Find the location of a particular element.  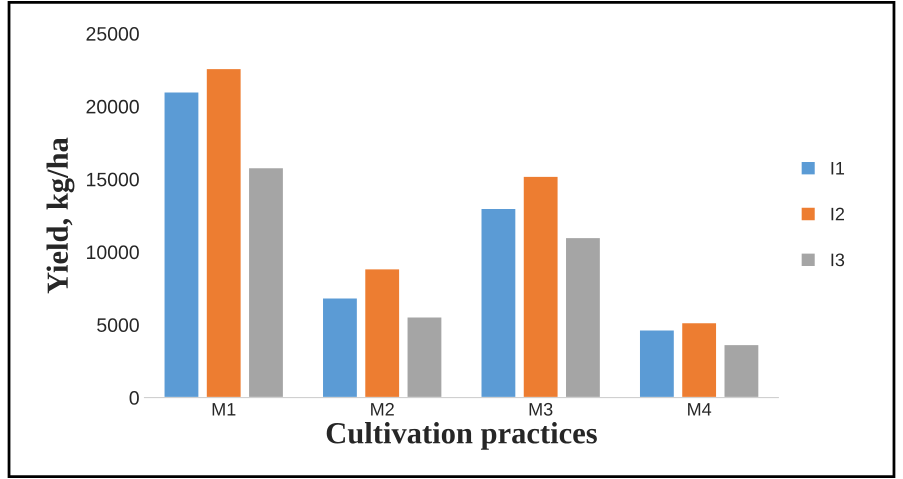

x-tick-label: M3 is located at coordinates (541, 409).